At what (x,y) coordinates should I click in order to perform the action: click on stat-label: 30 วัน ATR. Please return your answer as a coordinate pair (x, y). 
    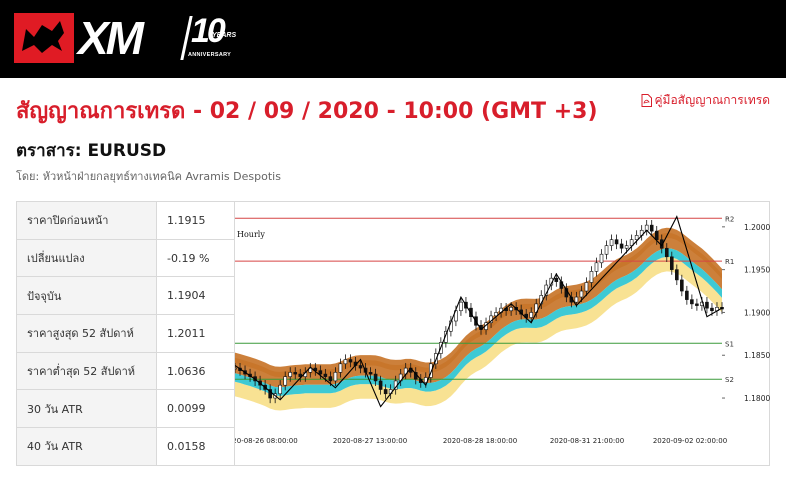
    Looking at the image, I should click on (86, 409).